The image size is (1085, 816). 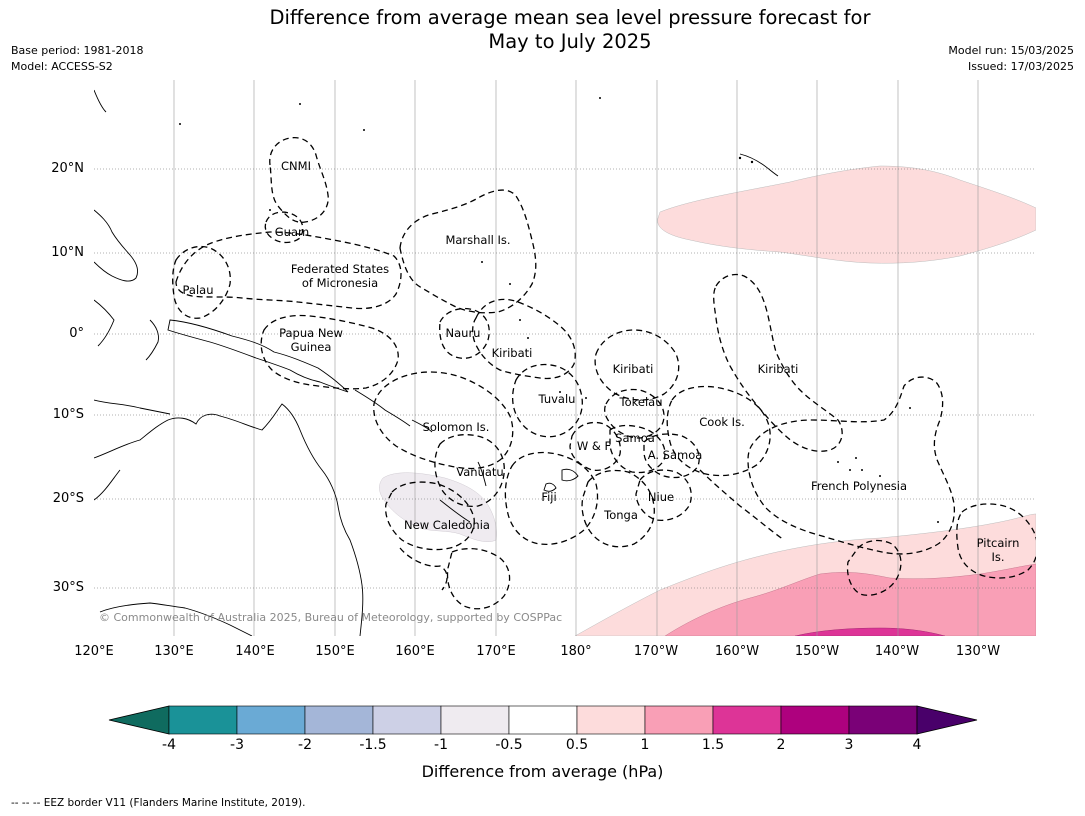 I want to click on lon-label-150e: 150°E, so click(x=335, y=651).